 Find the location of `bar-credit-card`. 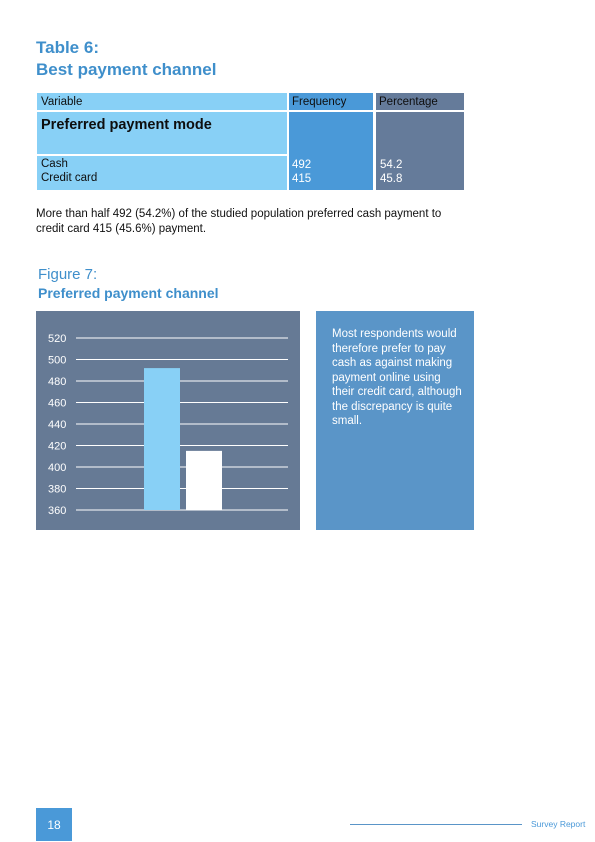

bar-credit-card is located at coordinates (204, 480).